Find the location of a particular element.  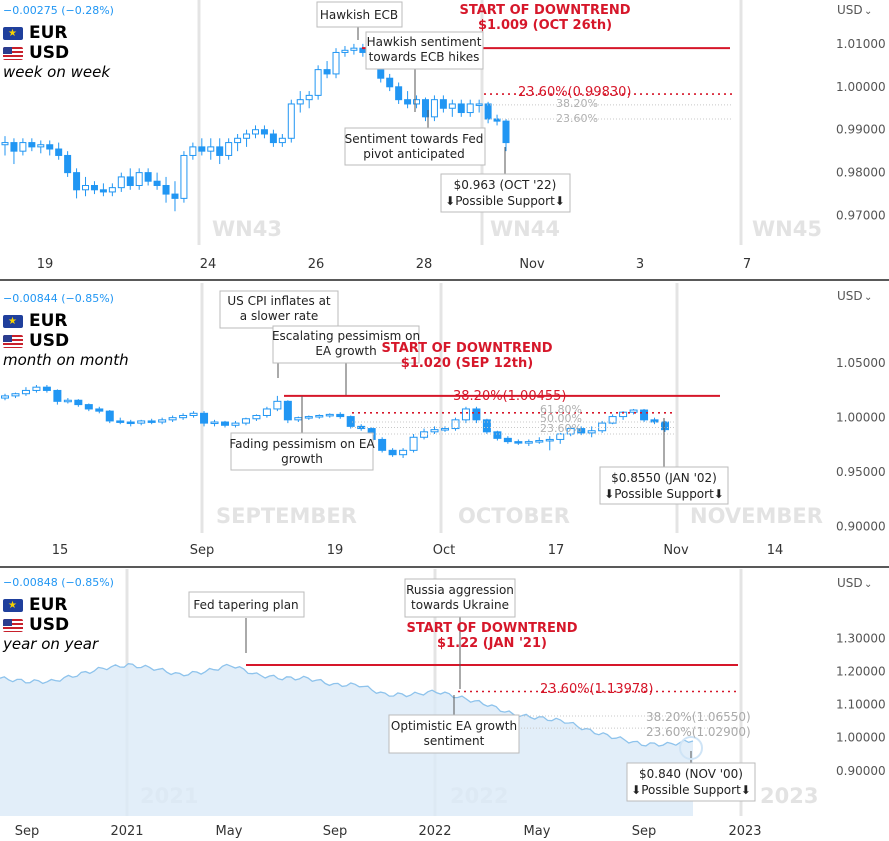

downtrend-title-year: START OF DOWNTREND is located at coordinates (491, 628).